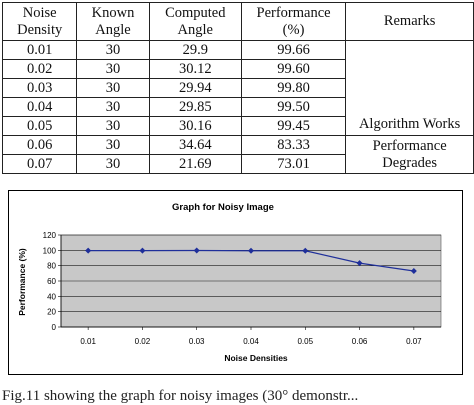  I want to click on cell-performance: 99.50, so click(293, 107).